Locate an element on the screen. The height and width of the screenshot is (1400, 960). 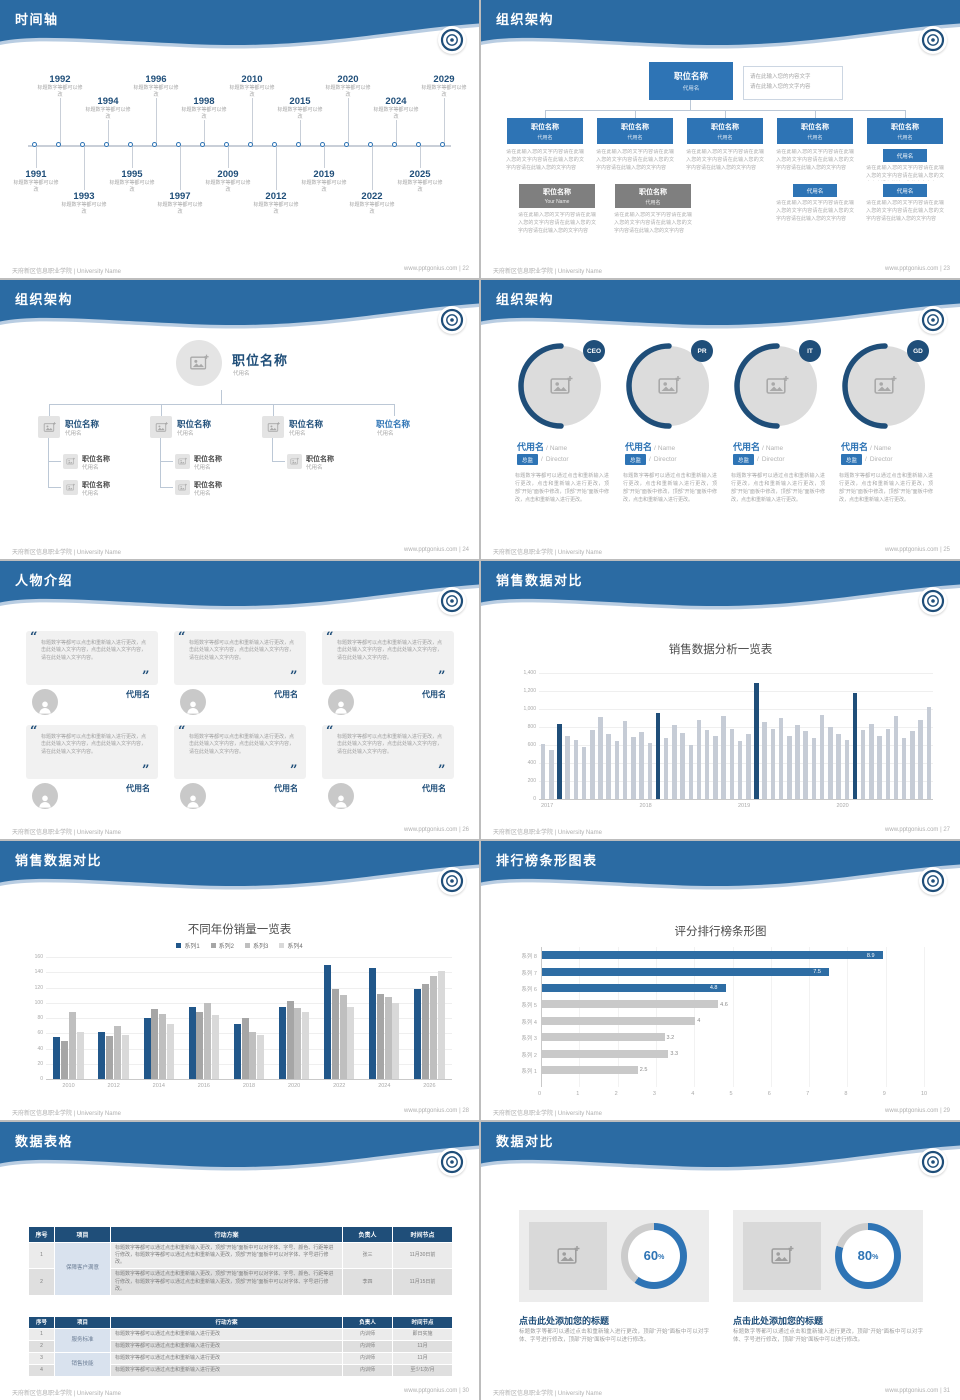
table-cell: 内训师 is located at coordinates (367, 1334).